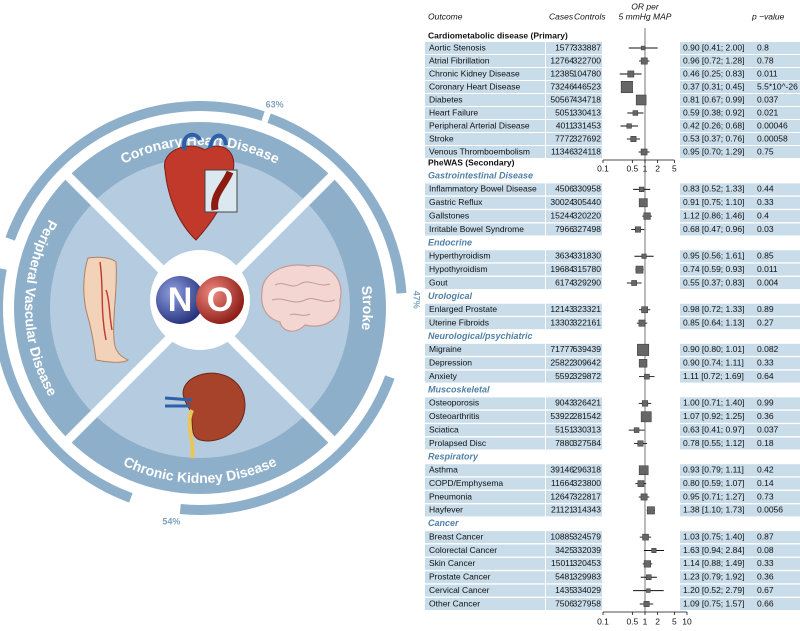 Image resolution: width=800 pixels, height=631 pixels. What do you see at coordinates (587, 349) in the screenshot?
I see `controls: 639439` at bounding box center [587, 349].